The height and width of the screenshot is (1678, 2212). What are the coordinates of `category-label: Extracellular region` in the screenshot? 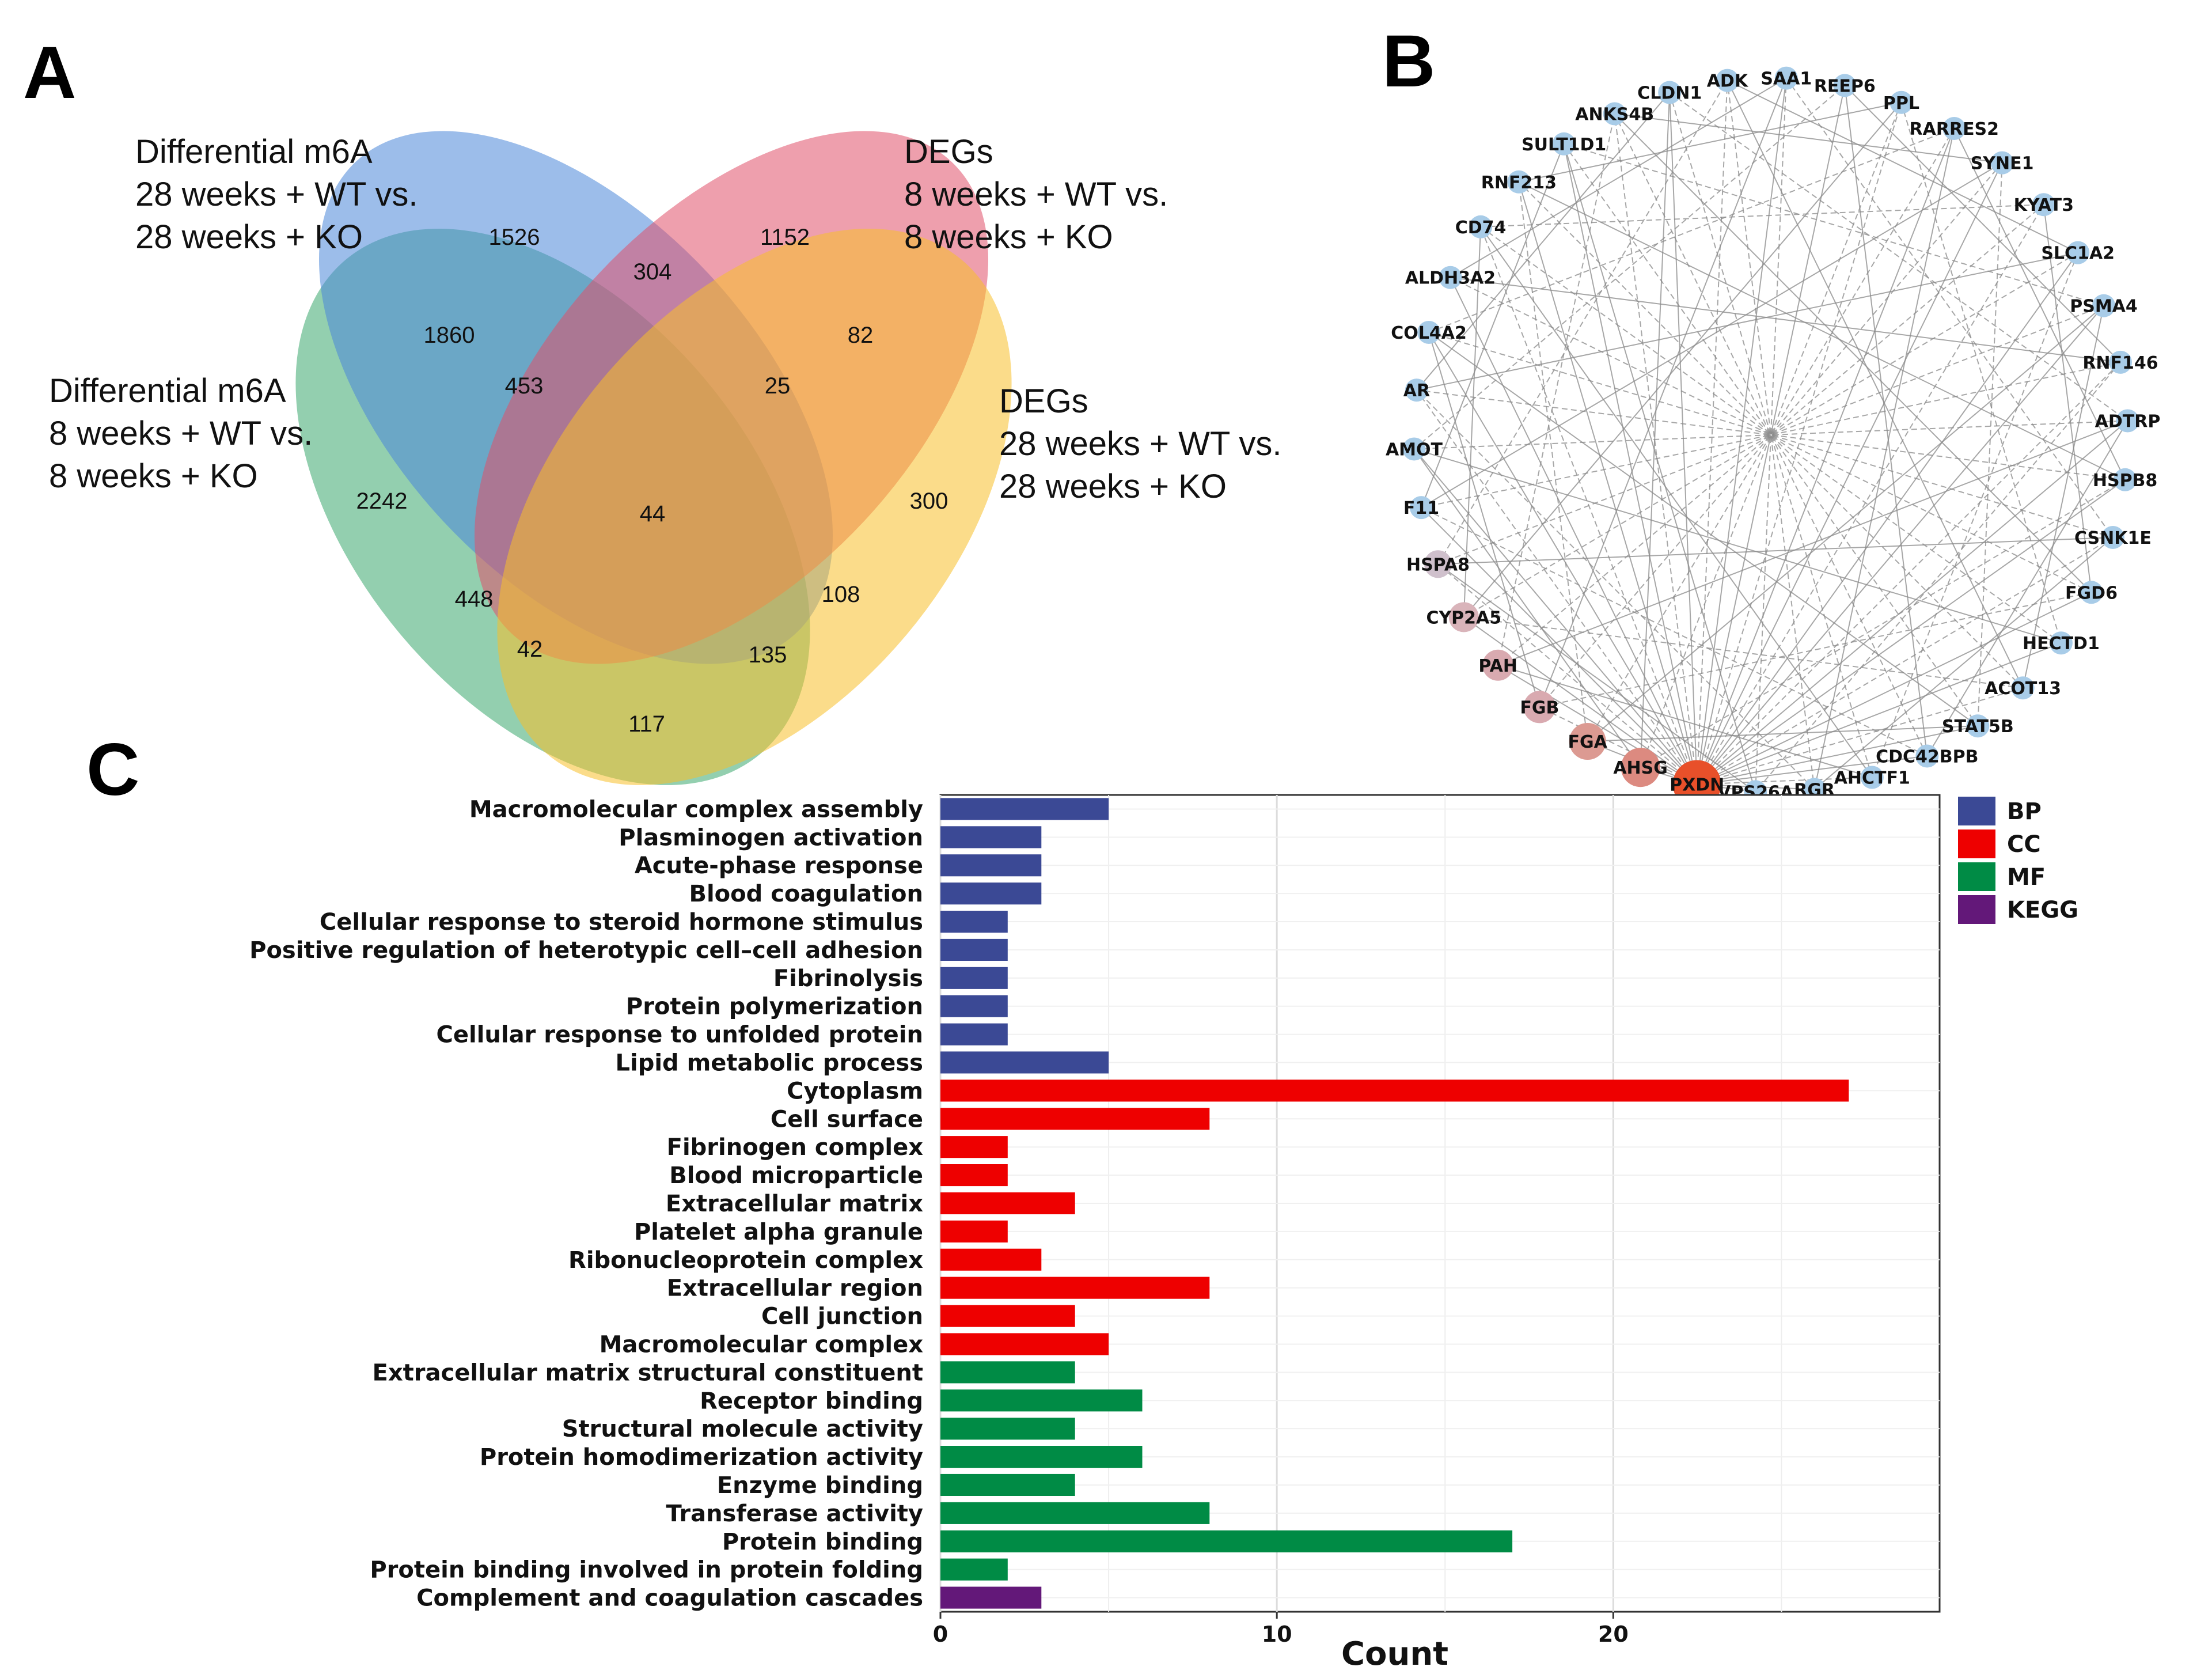 It's located at (795, 1289).